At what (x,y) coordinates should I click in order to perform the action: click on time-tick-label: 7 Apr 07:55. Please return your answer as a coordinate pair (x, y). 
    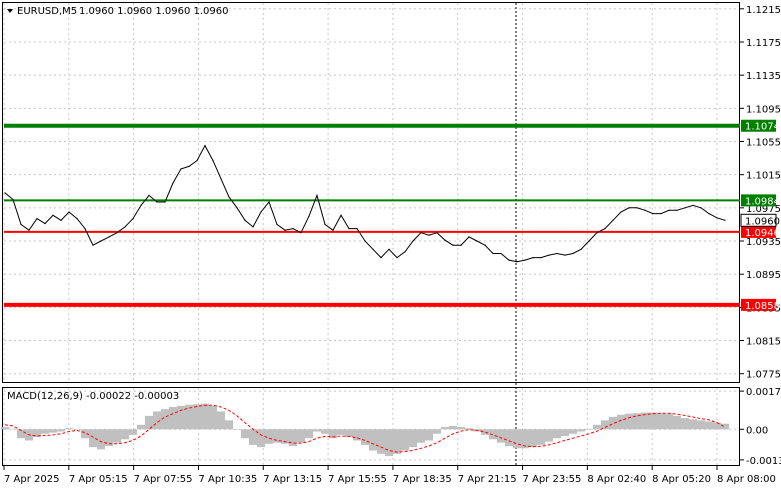
    Looking at the image, I should click on (163, 479).